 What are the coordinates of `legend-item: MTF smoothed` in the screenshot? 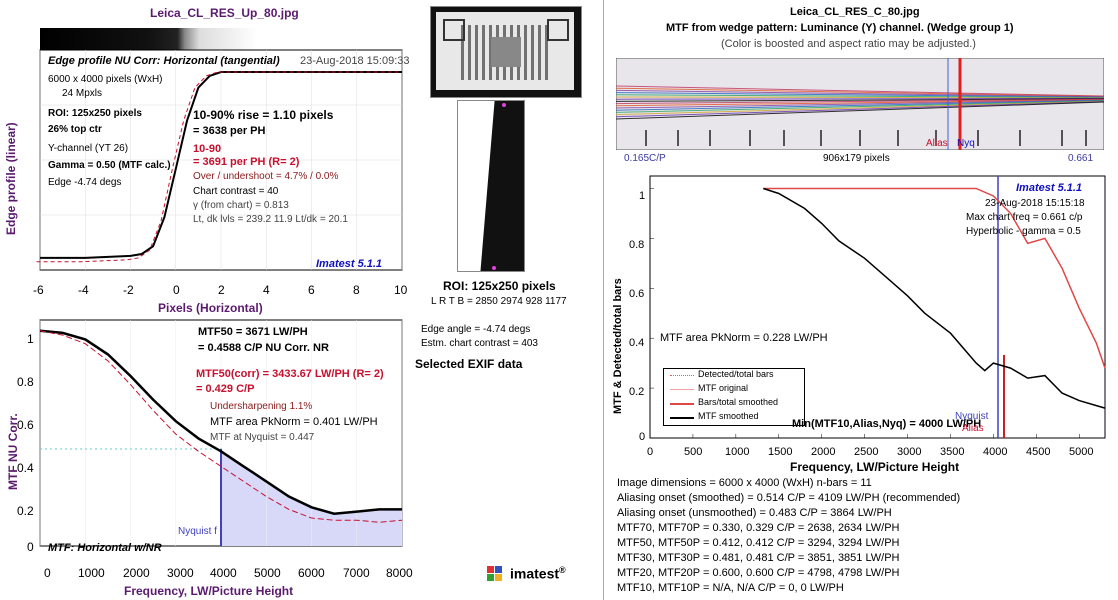 It's located at (728, 416).